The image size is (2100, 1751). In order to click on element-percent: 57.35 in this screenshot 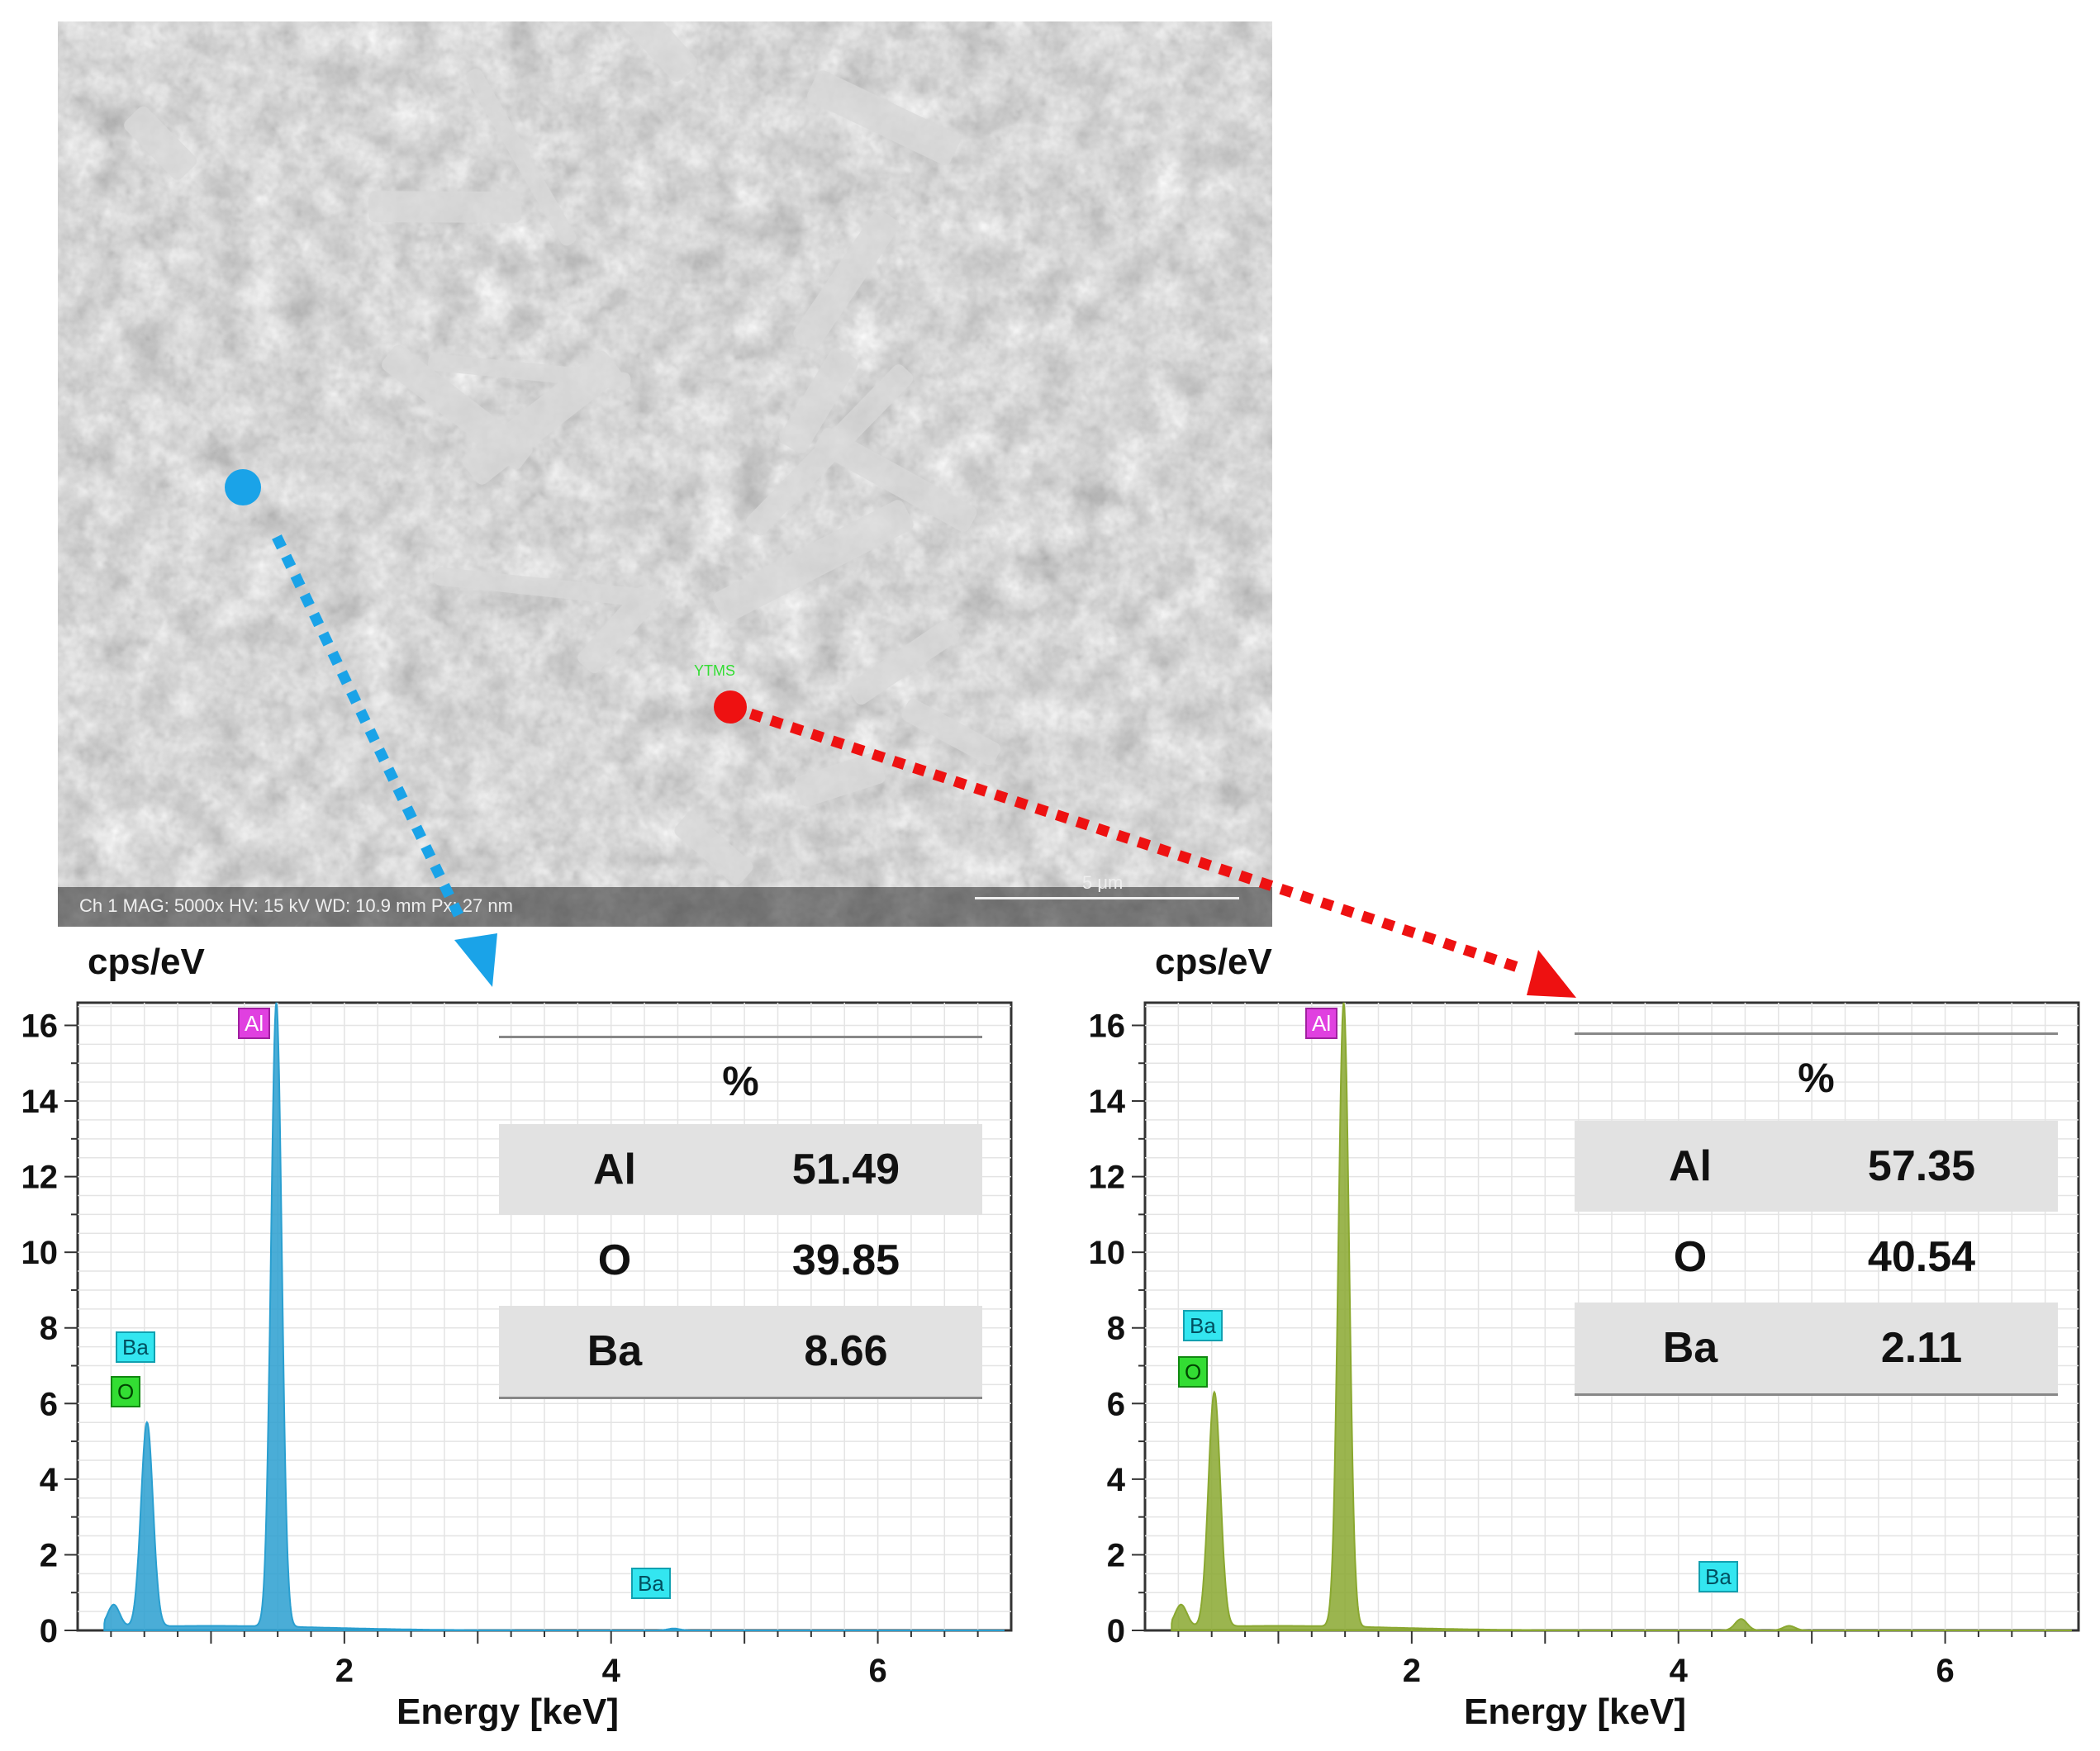, I will do `click(1921, 1166)`.